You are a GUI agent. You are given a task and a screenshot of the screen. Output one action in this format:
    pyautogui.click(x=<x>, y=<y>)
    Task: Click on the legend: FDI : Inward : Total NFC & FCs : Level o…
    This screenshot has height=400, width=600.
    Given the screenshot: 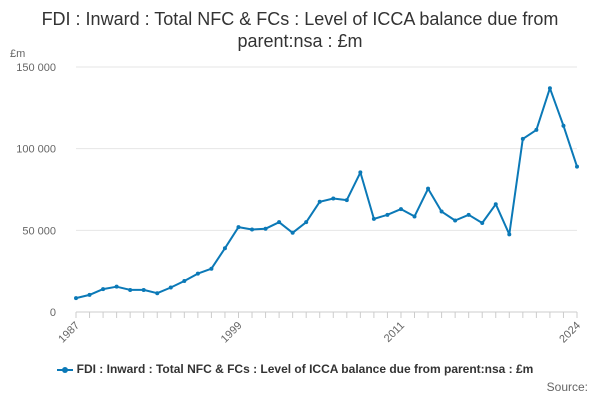 What is the action you would take?
    pyautogui.click(x=295, y=369)
    